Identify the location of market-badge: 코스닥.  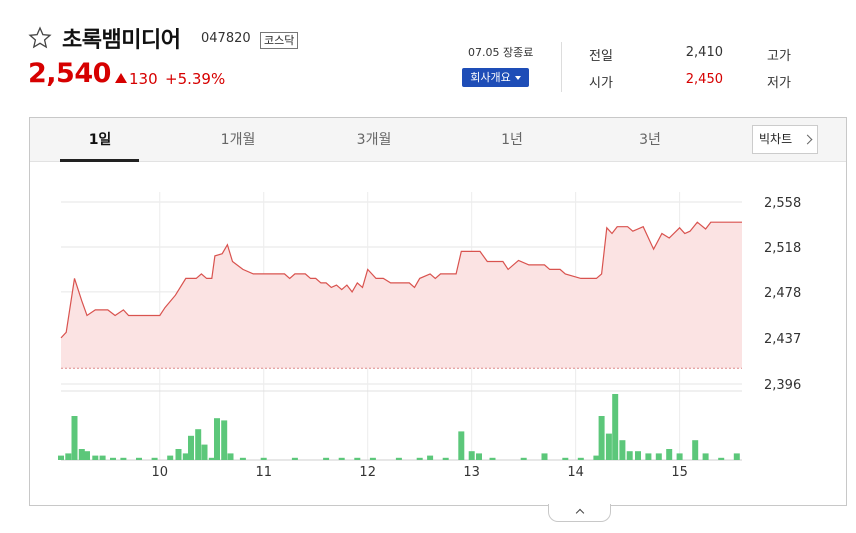
(279, 40).